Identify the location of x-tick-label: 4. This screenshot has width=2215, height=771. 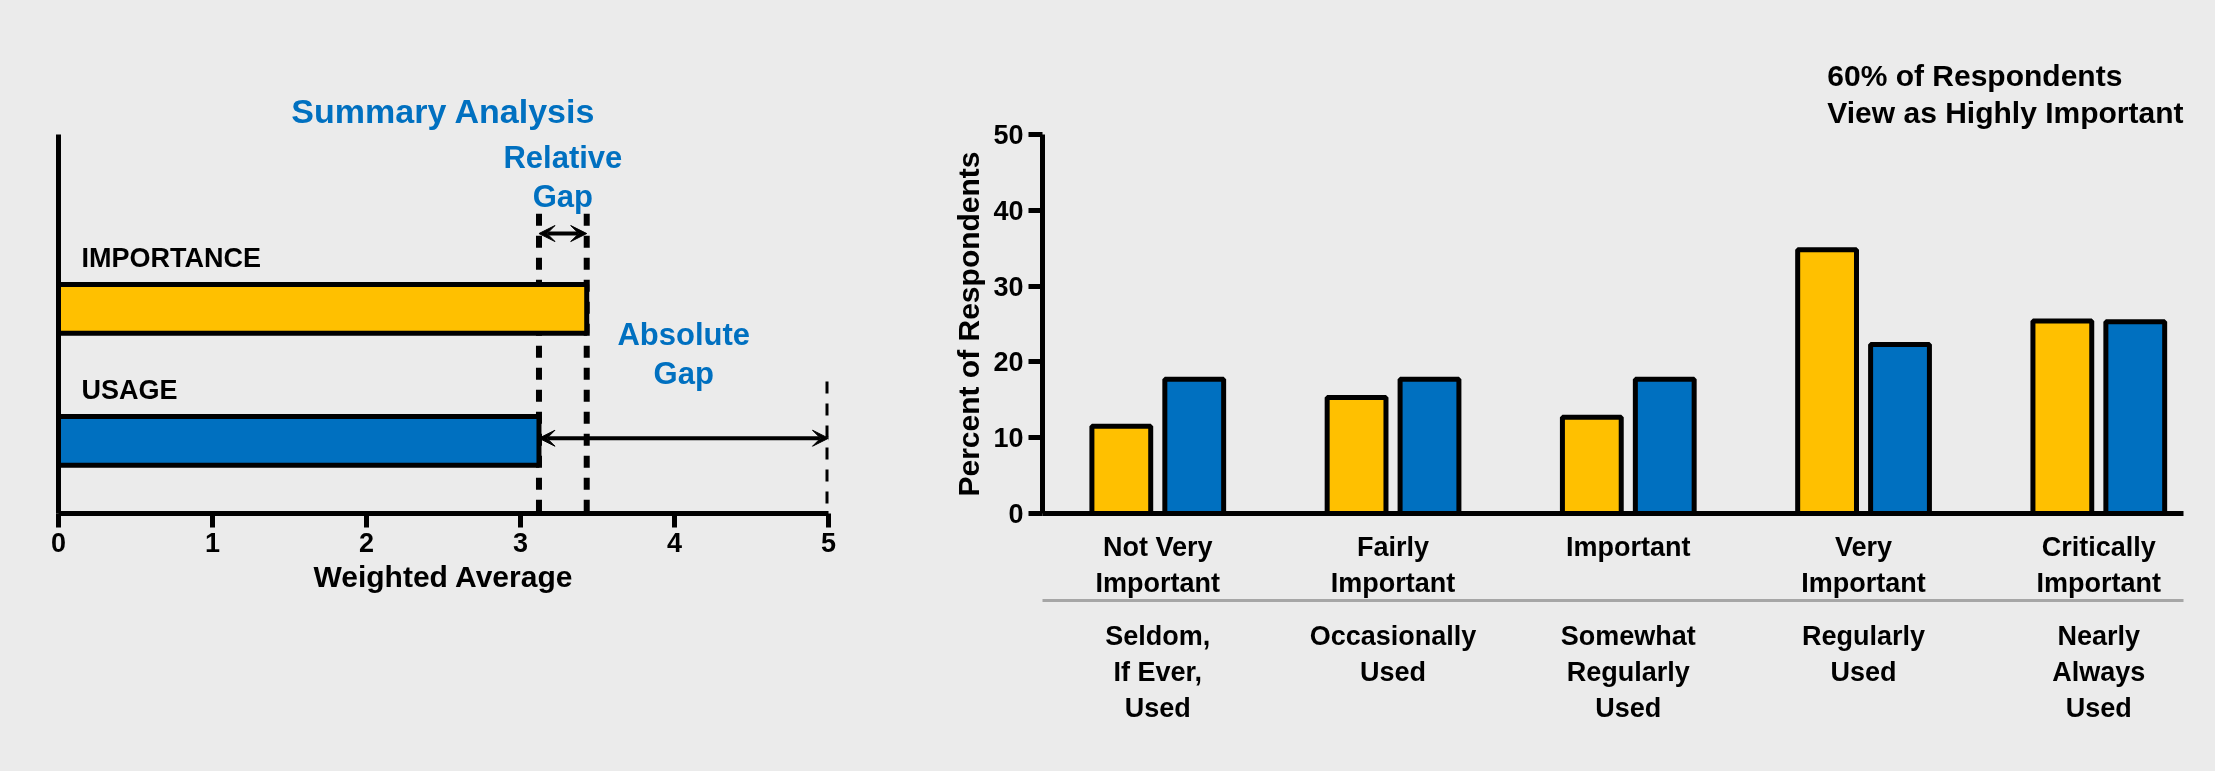
(674, 542).